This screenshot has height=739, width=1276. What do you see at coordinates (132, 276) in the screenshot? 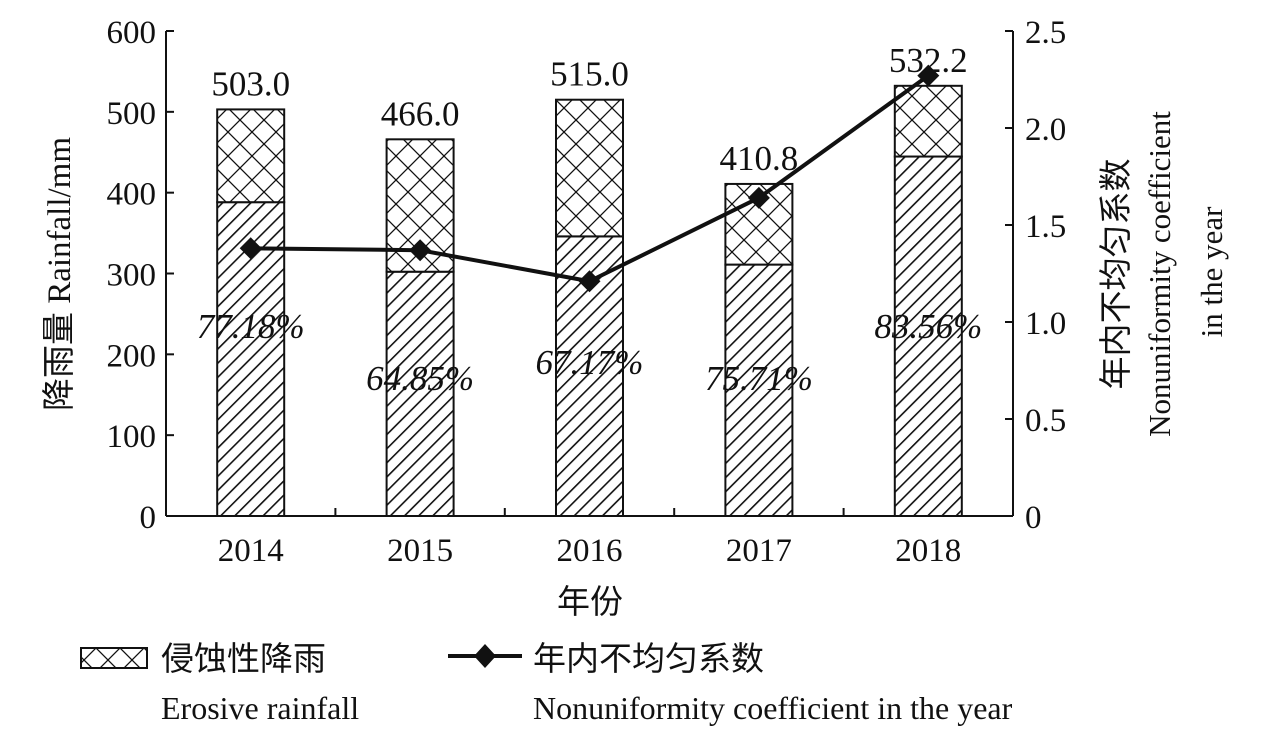
I see `left-tick-label: 300` at bounding box center [132, 276].